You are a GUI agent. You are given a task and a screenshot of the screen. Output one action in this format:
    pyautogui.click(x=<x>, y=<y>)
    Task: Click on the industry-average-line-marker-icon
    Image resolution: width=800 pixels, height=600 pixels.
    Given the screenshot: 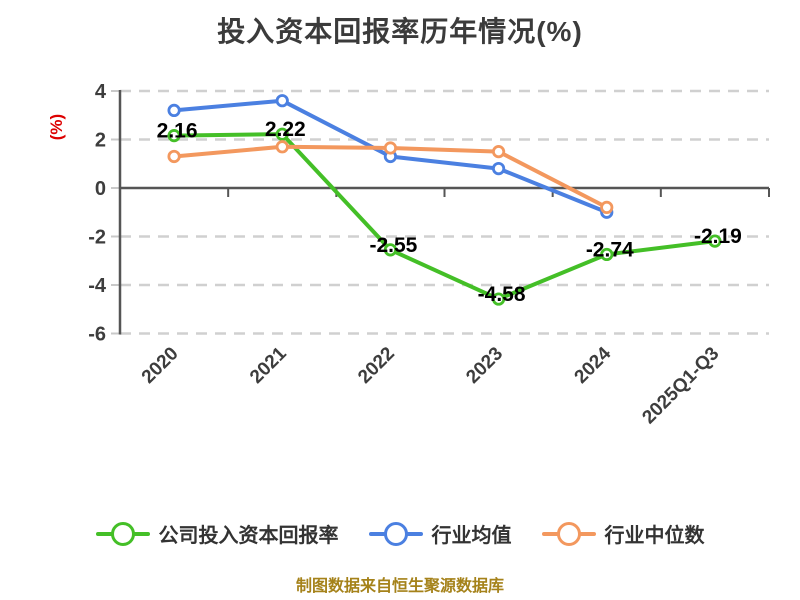 What is the action you would take?
    pyautogui.click(x=395, y=534)
    